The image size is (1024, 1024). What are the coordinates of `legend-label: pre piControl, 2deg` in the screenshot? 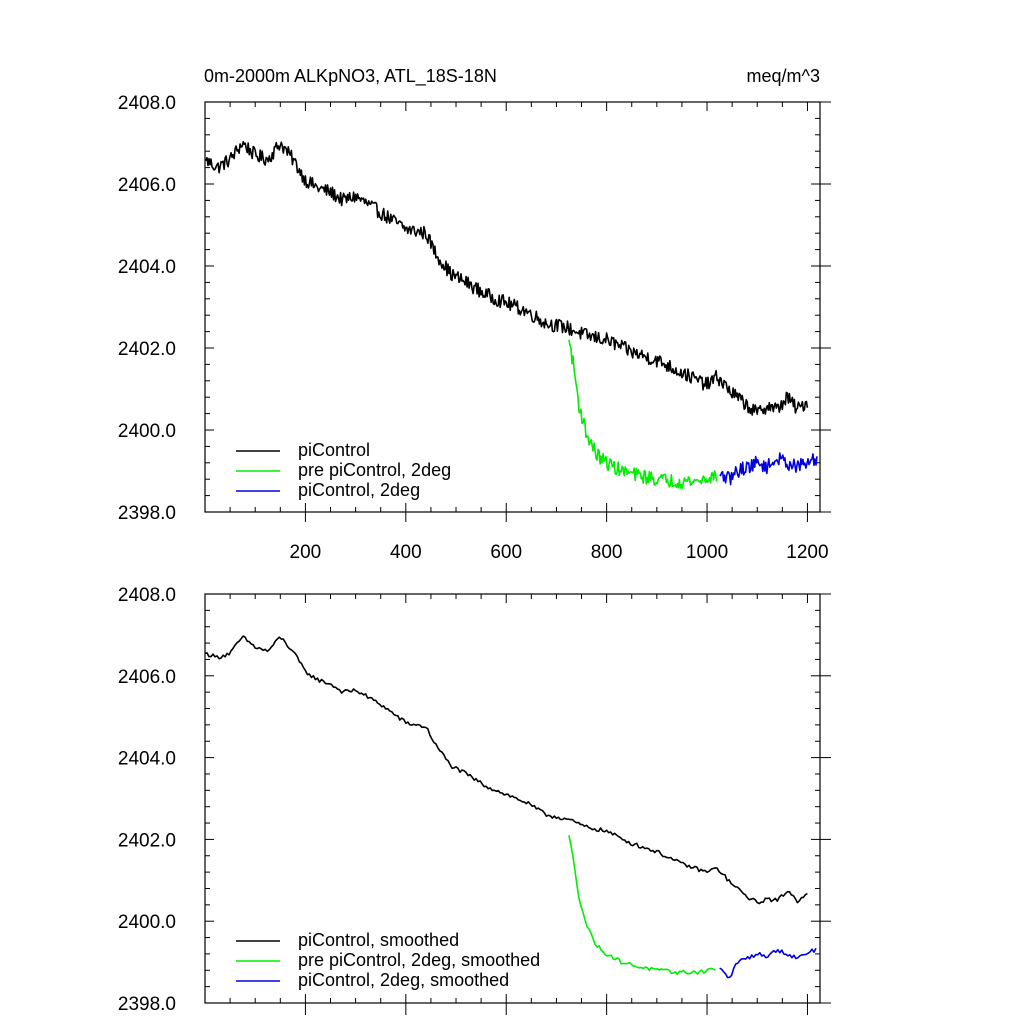 It's located at (374, 470).